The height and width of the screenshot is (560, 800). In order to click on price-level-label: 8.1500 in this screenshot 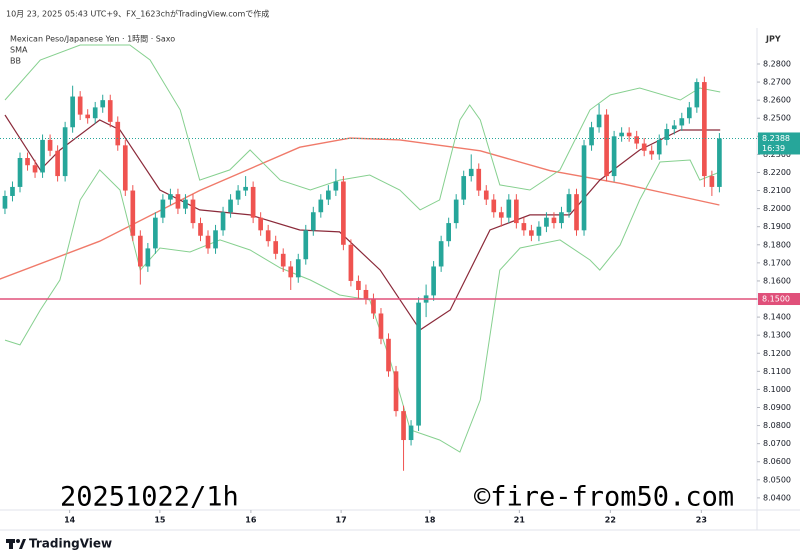, I will do `click(776, 299)`.